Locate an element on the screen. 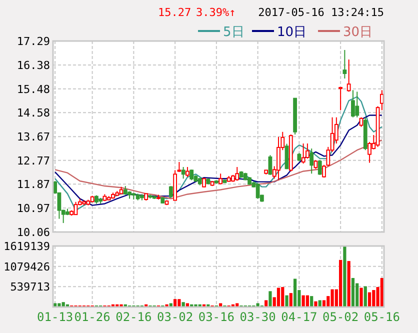 The image size is (418, 333). y-tick-label: 10.97 is located at coordinates (33, 208).